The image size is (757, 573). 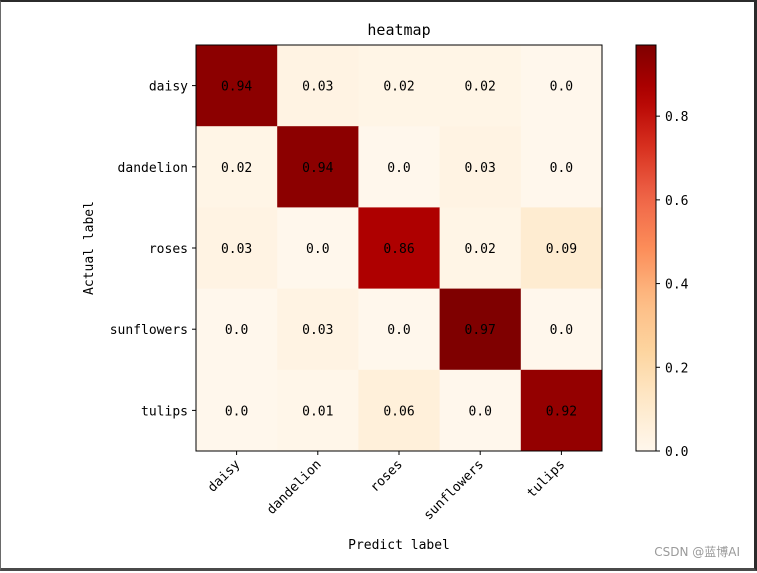 What do you see at coordinates (149, 330) in the screenshot?
I see `y-tick-label: sunflowers` at bounding box center [149, 330].